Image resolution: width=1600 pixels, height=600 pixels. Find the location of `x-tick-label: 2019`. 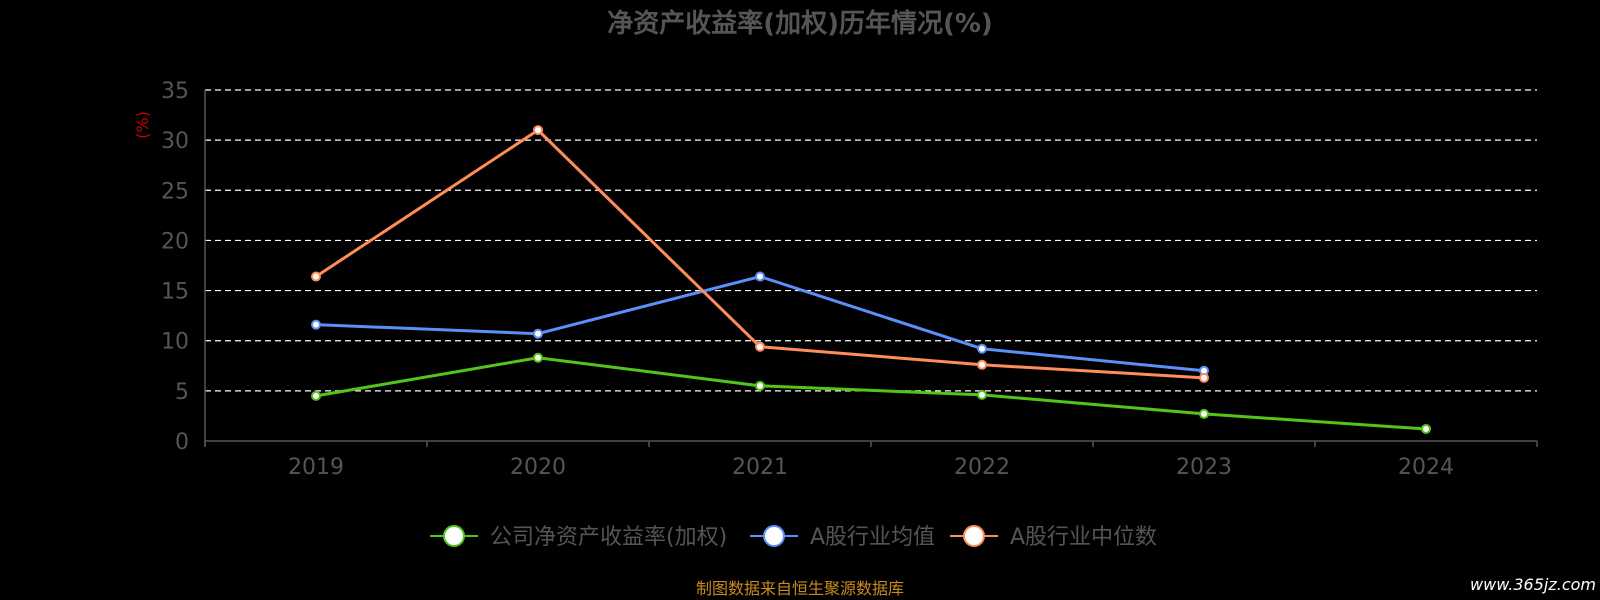

x-tick-label: 2019 is located at coordinates (316, 467).